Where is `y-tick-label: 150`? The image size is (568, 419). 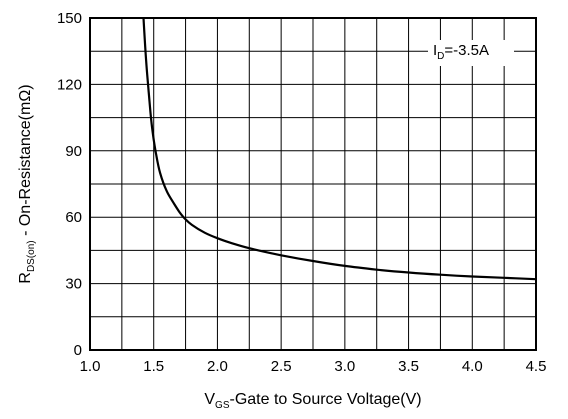
y-tick-label: 150 is located at coordinates (69, 18).